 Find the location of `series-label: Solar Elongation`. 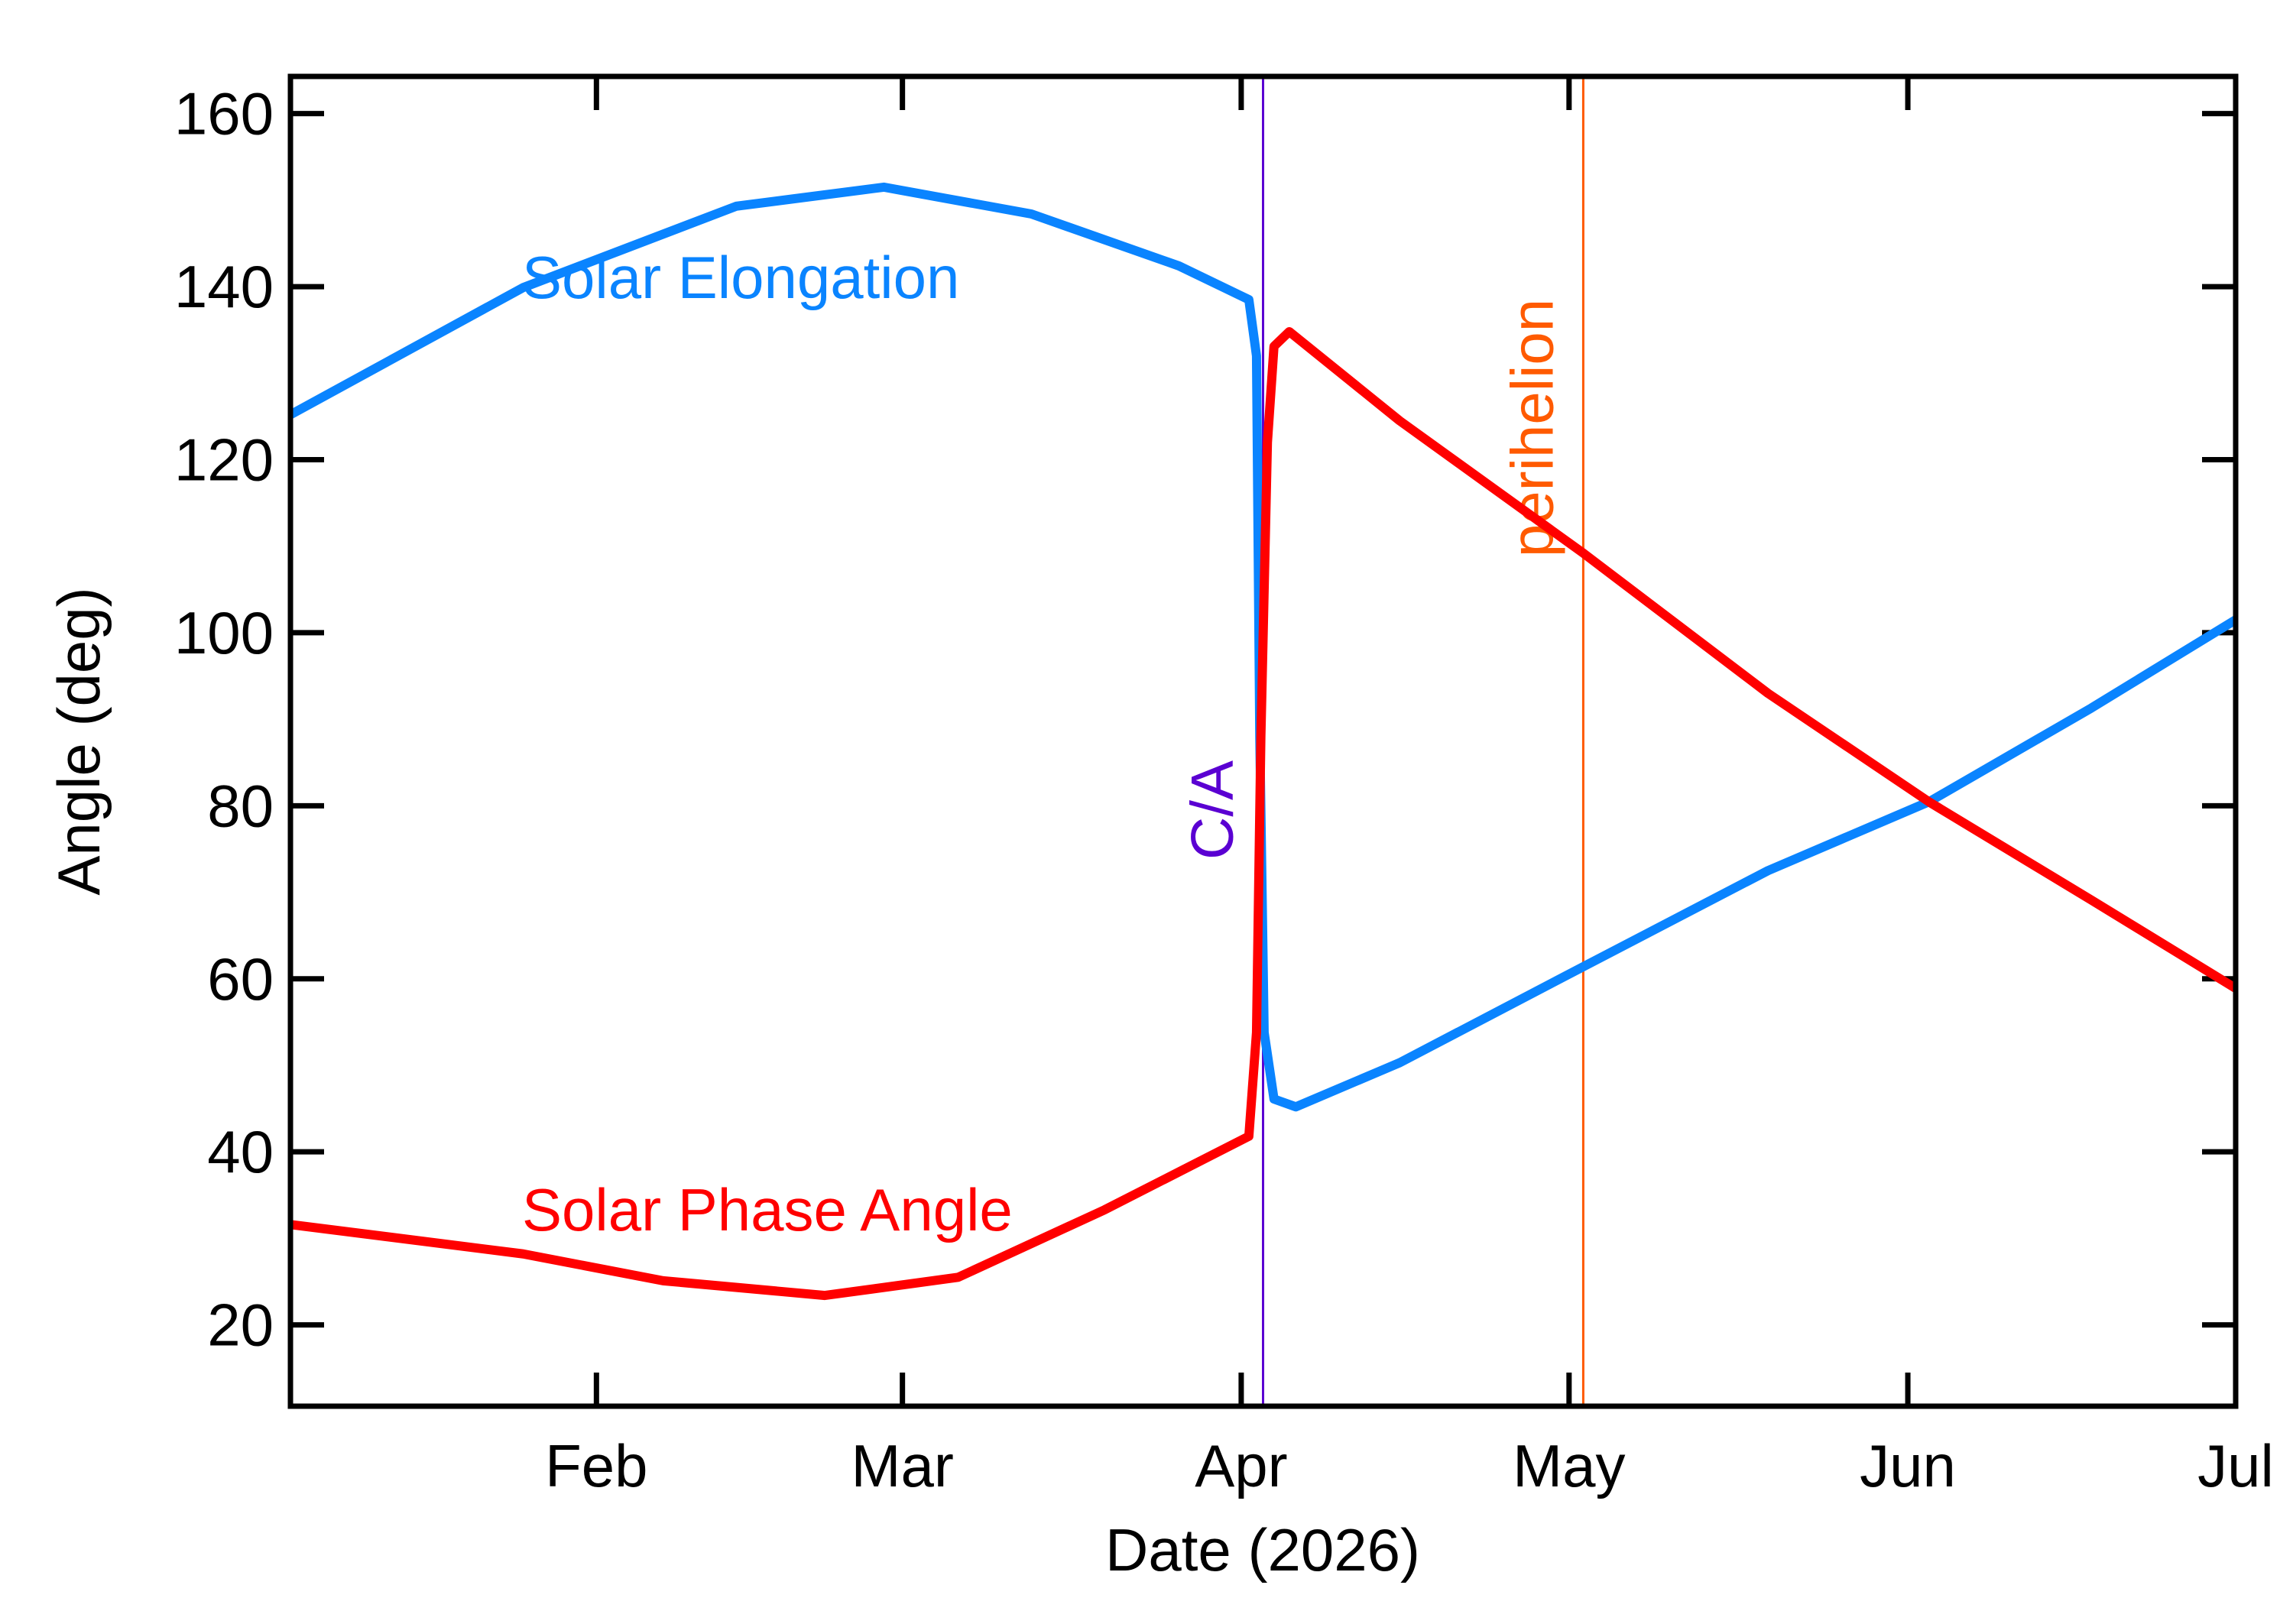

series-label: Solar Elongation is located at coordinates (740, 277).